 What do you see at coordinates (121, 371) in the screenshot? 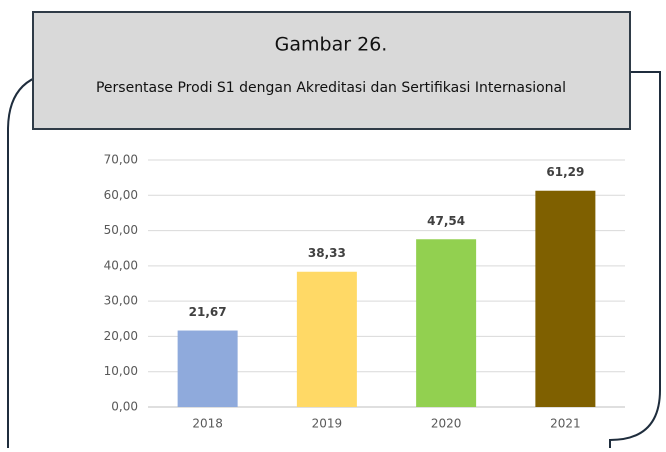
I see `y-tick-label: 10,00` at bounding box center [121, 371].